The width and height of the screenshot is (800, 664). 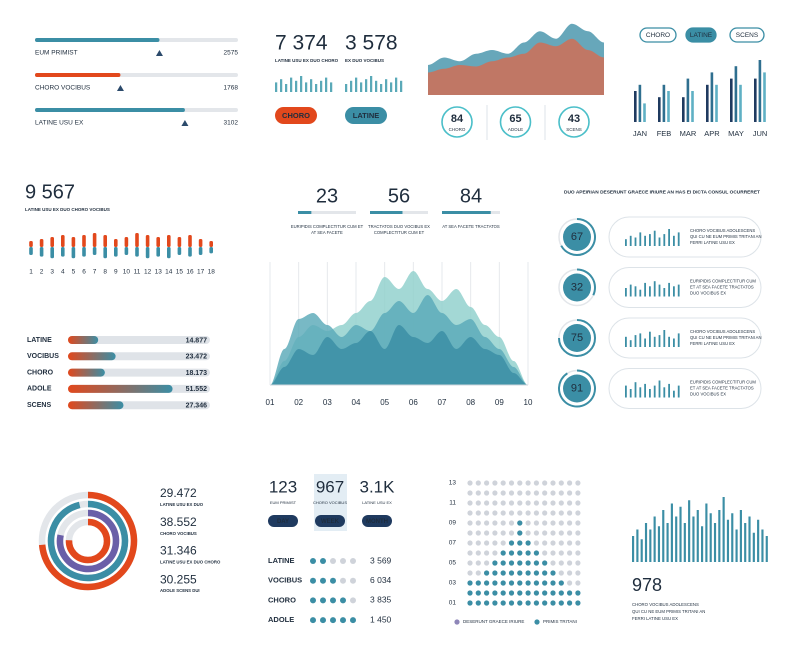 I want to click on x-tick-label: 5, so click(x=74, y=272).